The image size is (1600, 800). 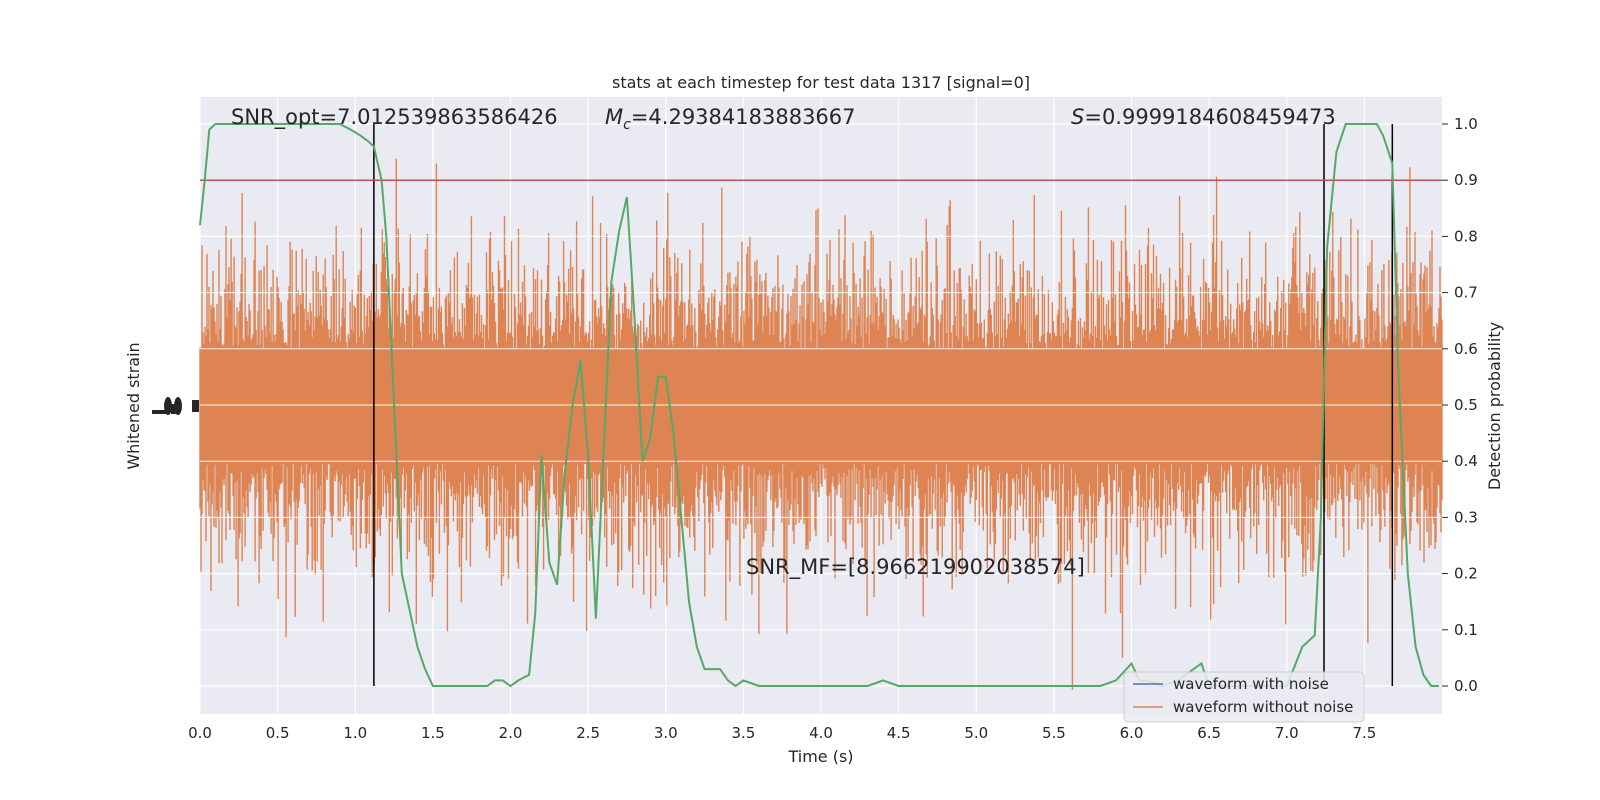 What do you see at coordinates (899, 733) in the screenshot?
I see `x-tick-label: 4.5` at bounding box center [899, 733].